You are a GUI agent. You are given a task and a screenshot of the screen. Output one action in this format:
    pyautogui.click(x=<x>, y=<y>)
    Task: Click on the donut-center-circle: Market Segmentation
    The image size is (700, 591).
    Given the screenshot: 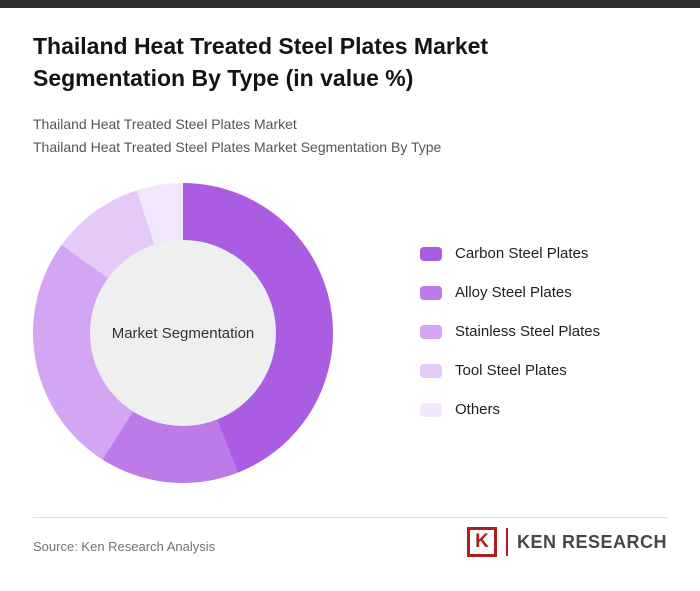 What is the action you would take?
    pyautogui.click(x=183, y=333)
    